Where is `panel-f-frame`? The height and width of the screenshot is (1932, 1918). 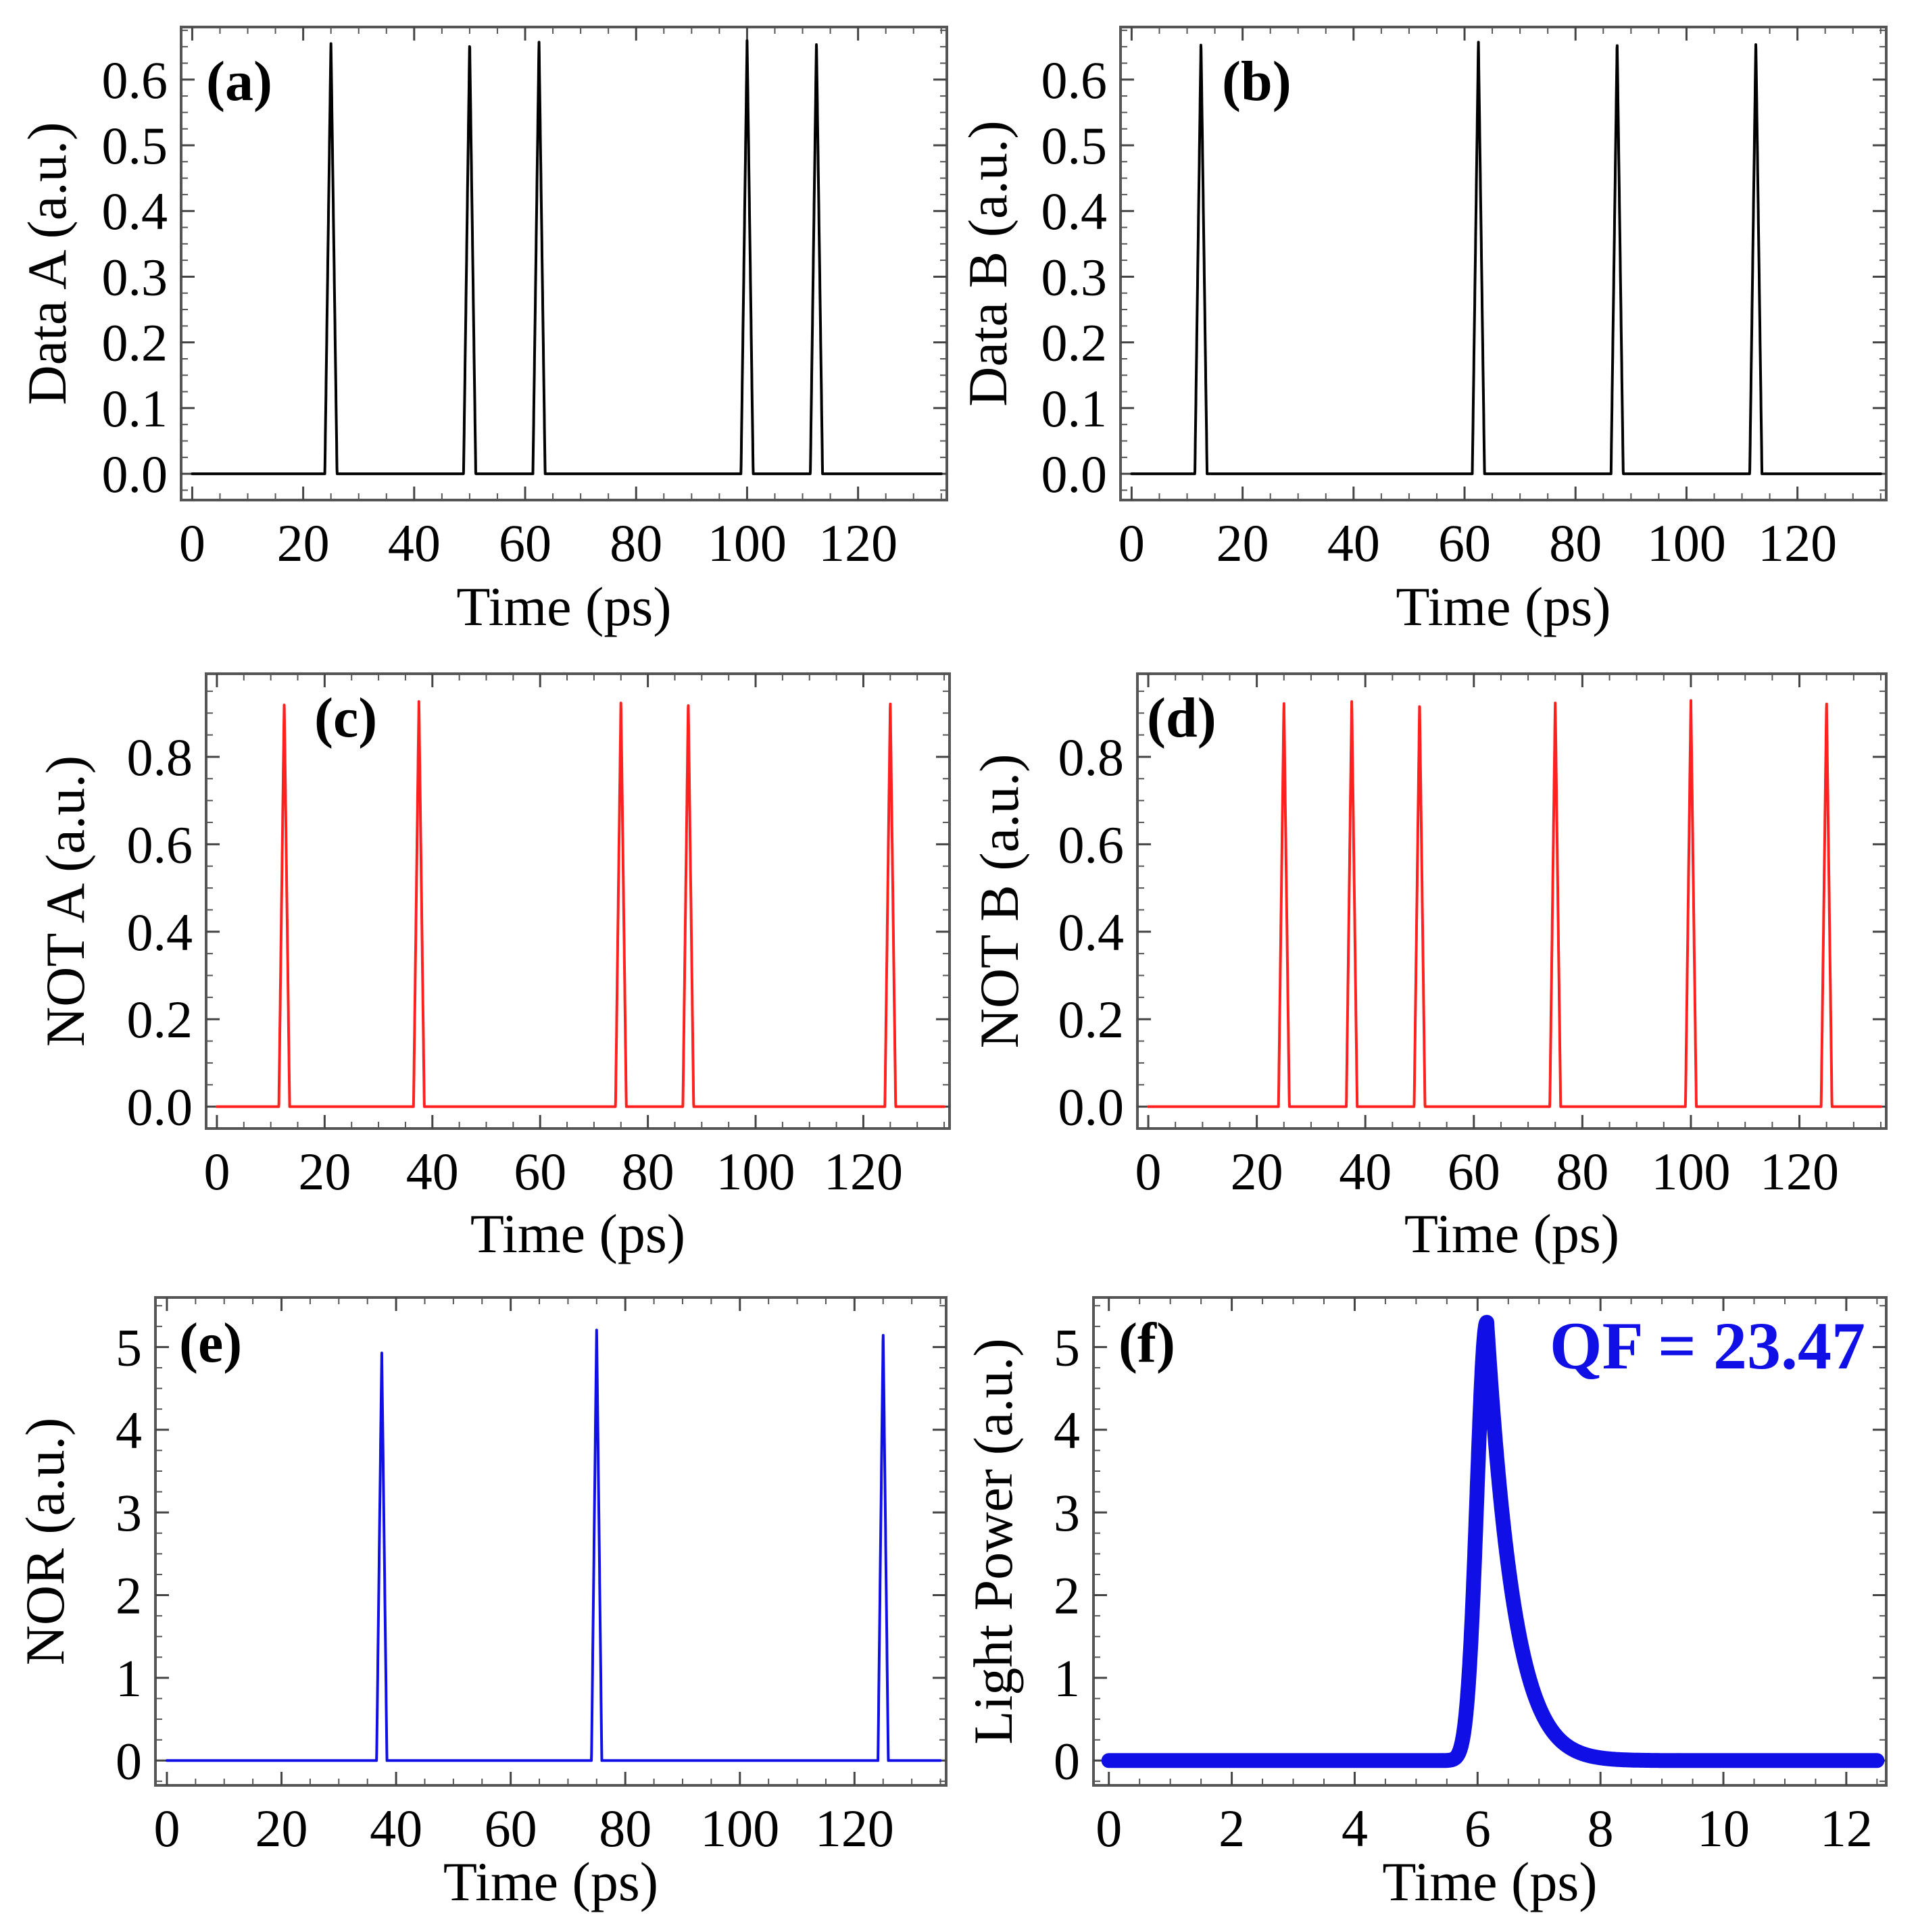
panel-f-frame is located at coordinates (1490, 1541).